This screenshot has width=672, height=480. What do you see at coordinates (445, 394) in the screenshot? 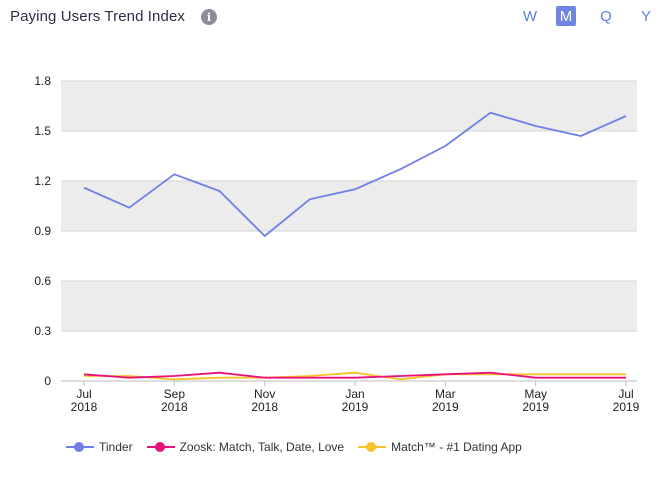
I see `x-tick-label-month: Mar` at bounding box center [445, 394].